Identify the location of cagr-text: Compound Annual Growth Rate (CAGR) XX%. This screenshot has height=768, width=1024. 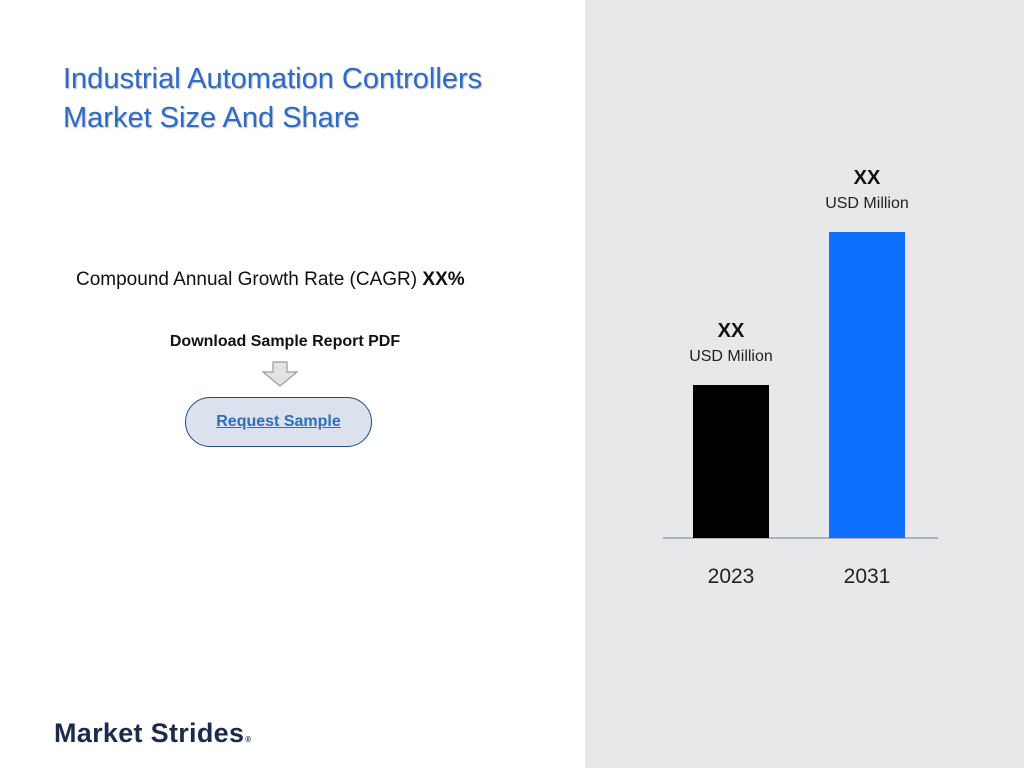
(270, 280).